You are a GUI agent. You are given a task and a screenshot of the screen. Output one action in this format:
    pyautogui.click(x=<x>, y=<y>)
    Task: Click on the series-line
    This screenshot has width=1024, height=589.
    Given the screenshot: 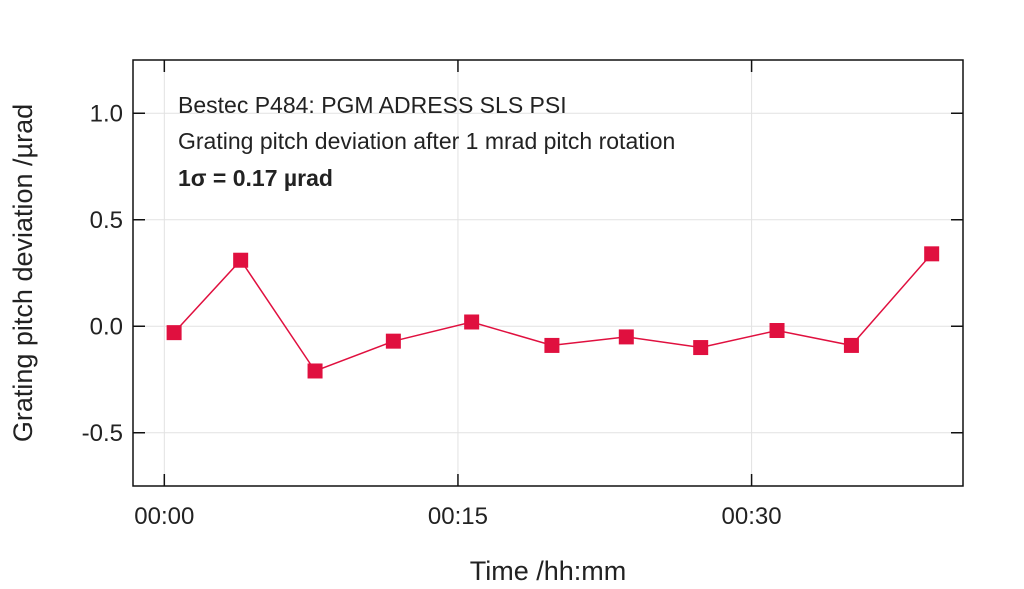 What is the action you would take?
    pyautogui.click(x=553, y=312)
    